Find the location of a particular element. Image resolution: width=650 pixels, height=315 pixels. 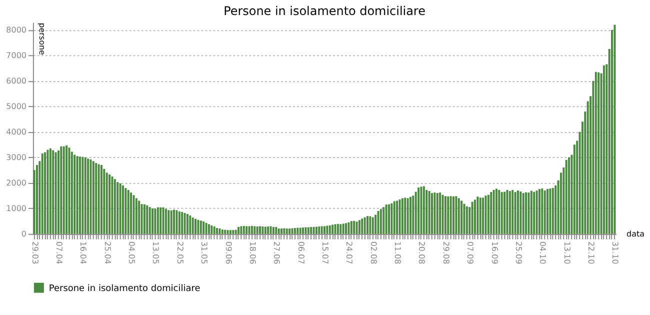

y-tick-label: 2000 is located at coordinates (16, 183).